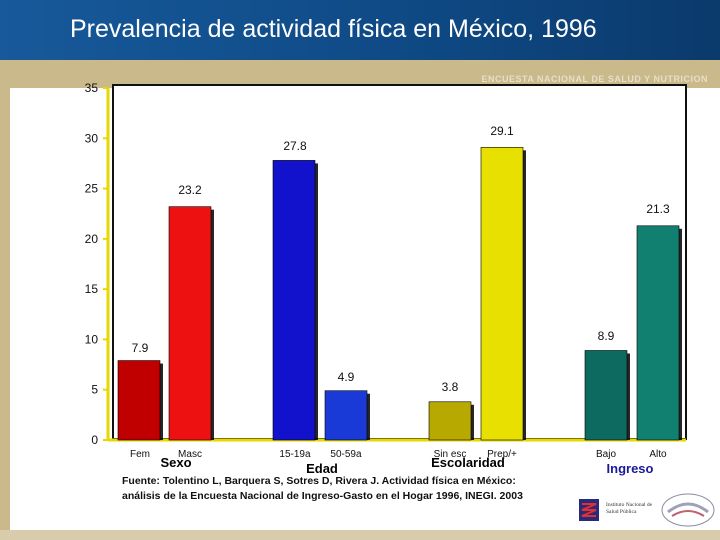 This screenshot has width=720, height=540. I want to click on seal-icon, so click(688, 510).